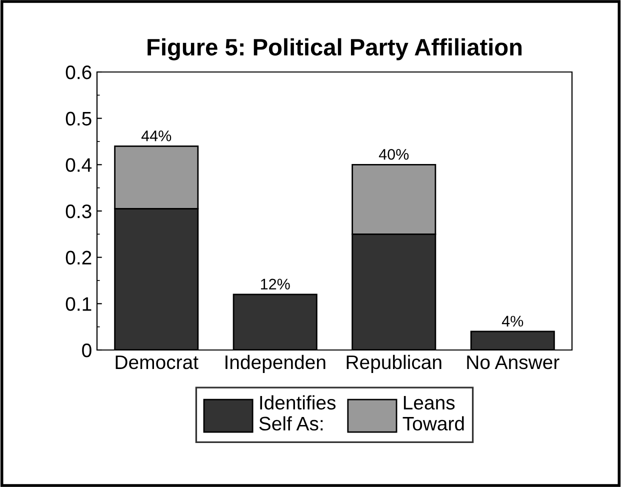 The height and width of the screenshot is (487, 621). Describe the element at coordinates (276, 363) in the screenshot. I see `x-tick-label: Independen` at that location.